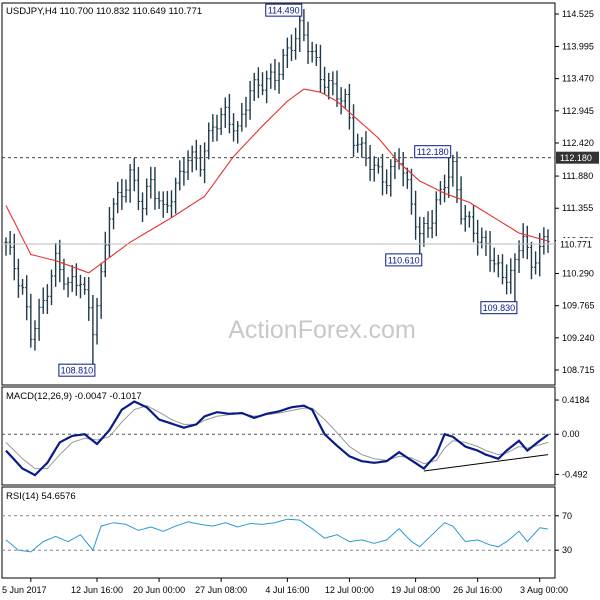  Describe the element at coordinates (578, 79) in the screenshot. I see `price-axis-label: 113.470` at that location.